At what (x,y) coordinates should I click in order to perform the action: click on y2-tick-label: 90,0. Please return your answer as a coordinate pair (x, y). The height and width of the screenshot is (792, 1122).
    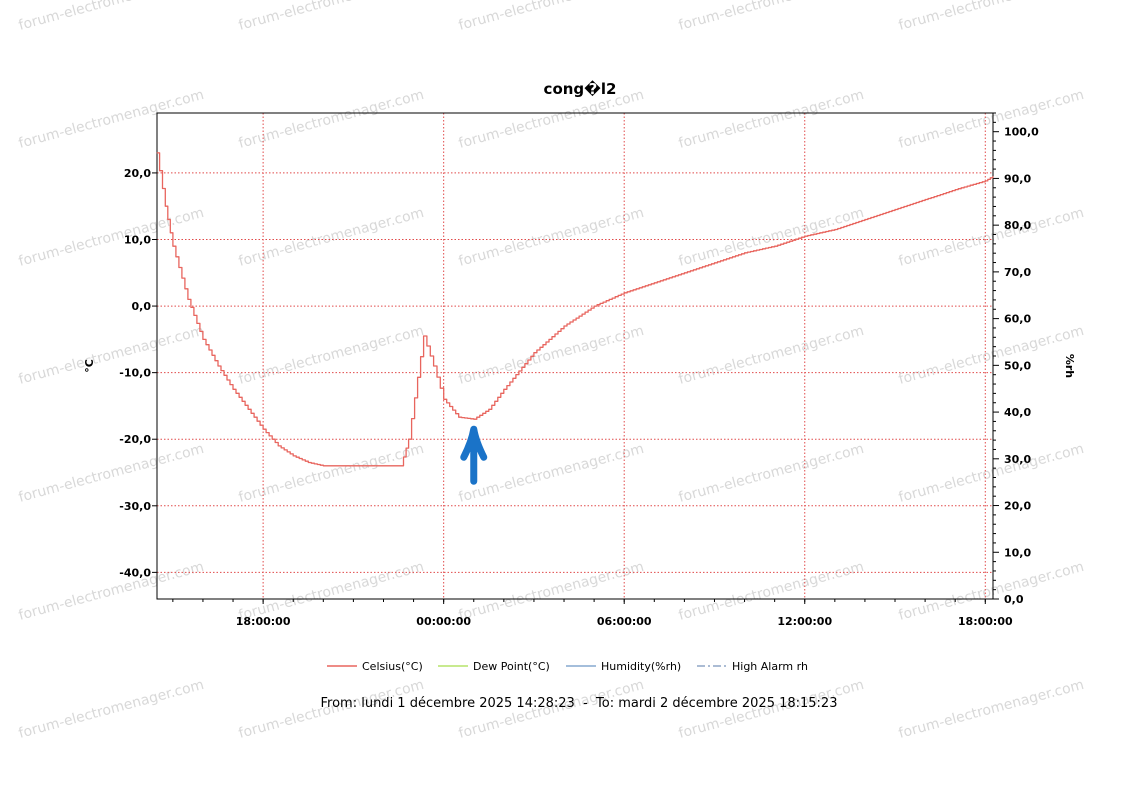
    Looking at the image, I should click on (1017, 178).